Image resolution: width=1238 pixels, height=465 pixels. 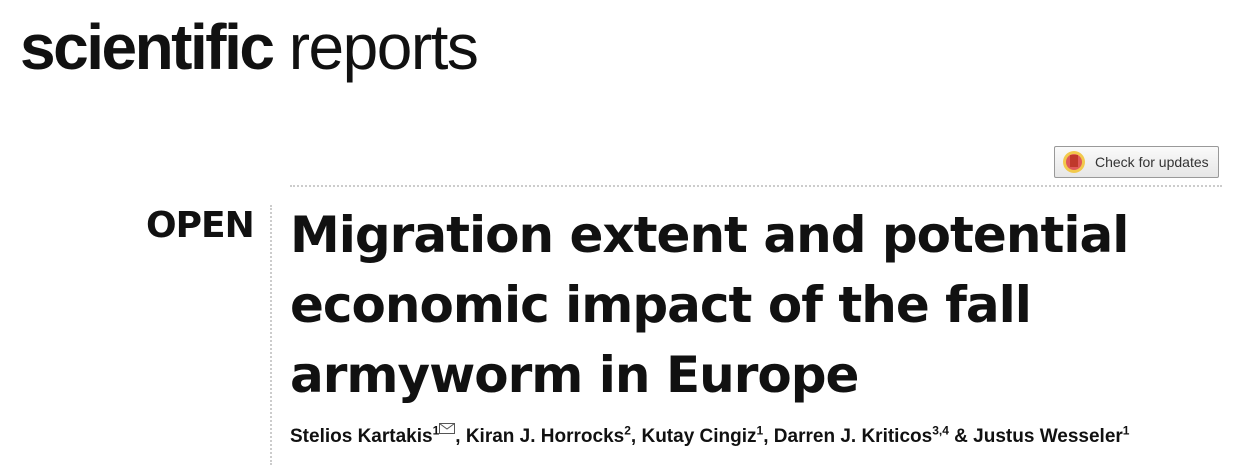 I want to click on email-icon, so click(x=447, y=428).